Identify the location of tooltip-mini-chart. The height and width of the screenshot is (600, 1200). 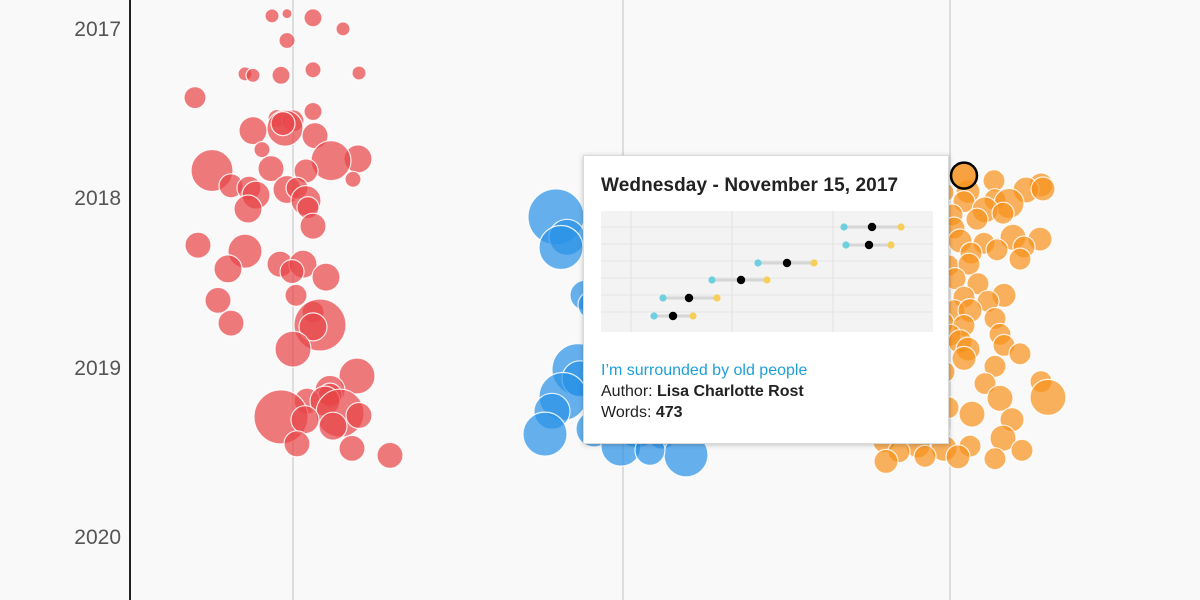
(767, 271).